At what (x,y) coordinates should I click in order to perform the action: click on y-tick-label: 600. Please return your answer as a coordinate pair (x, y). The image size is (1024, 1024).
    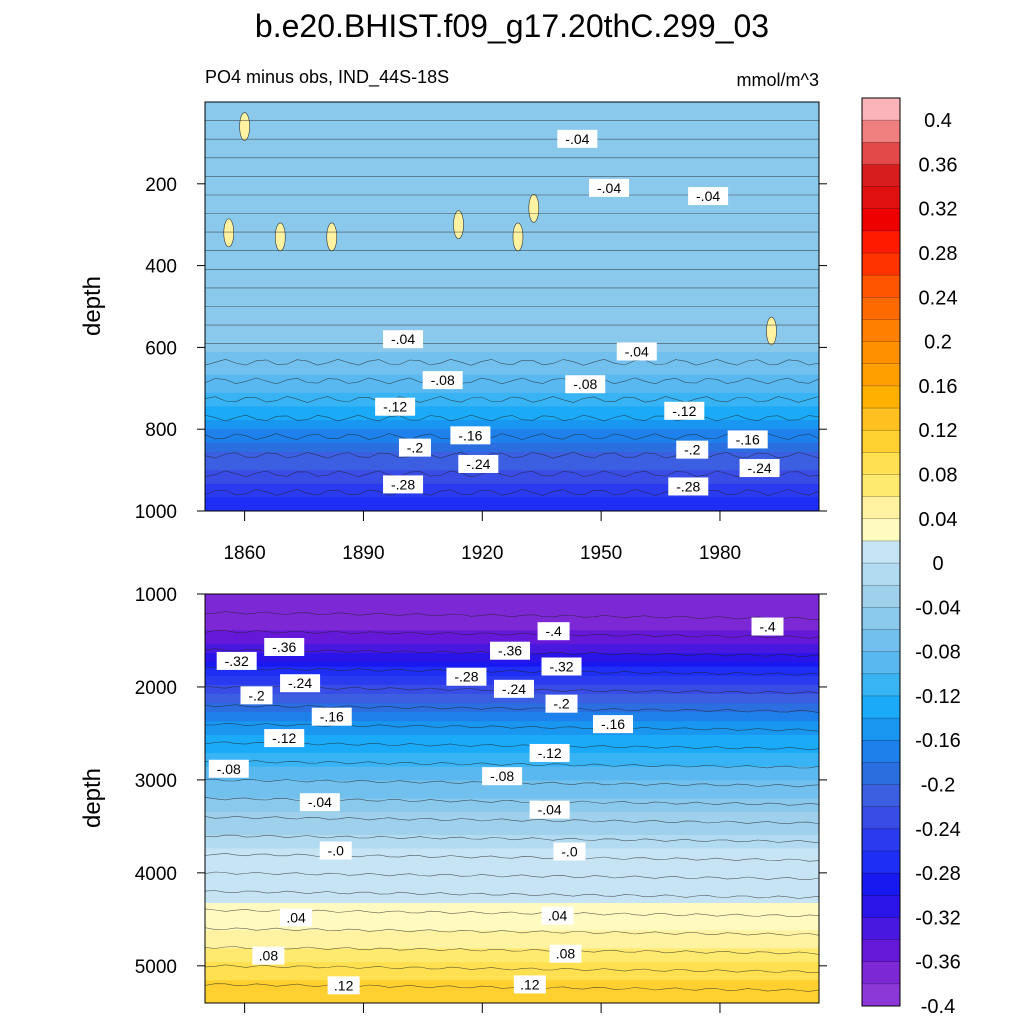
    Looking at the image, I should click on (161, 348).